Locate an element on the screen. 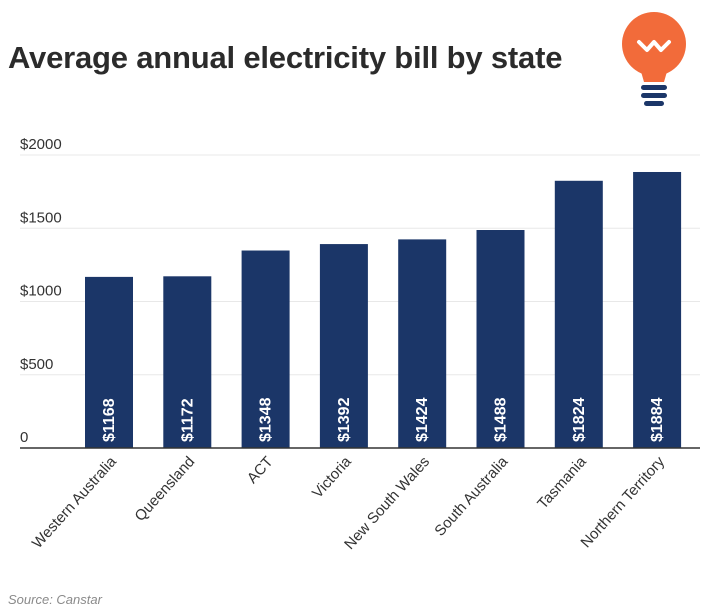 The image size is (708, 614). bar-value-label: $1488 is located at coordinates (501, 419).